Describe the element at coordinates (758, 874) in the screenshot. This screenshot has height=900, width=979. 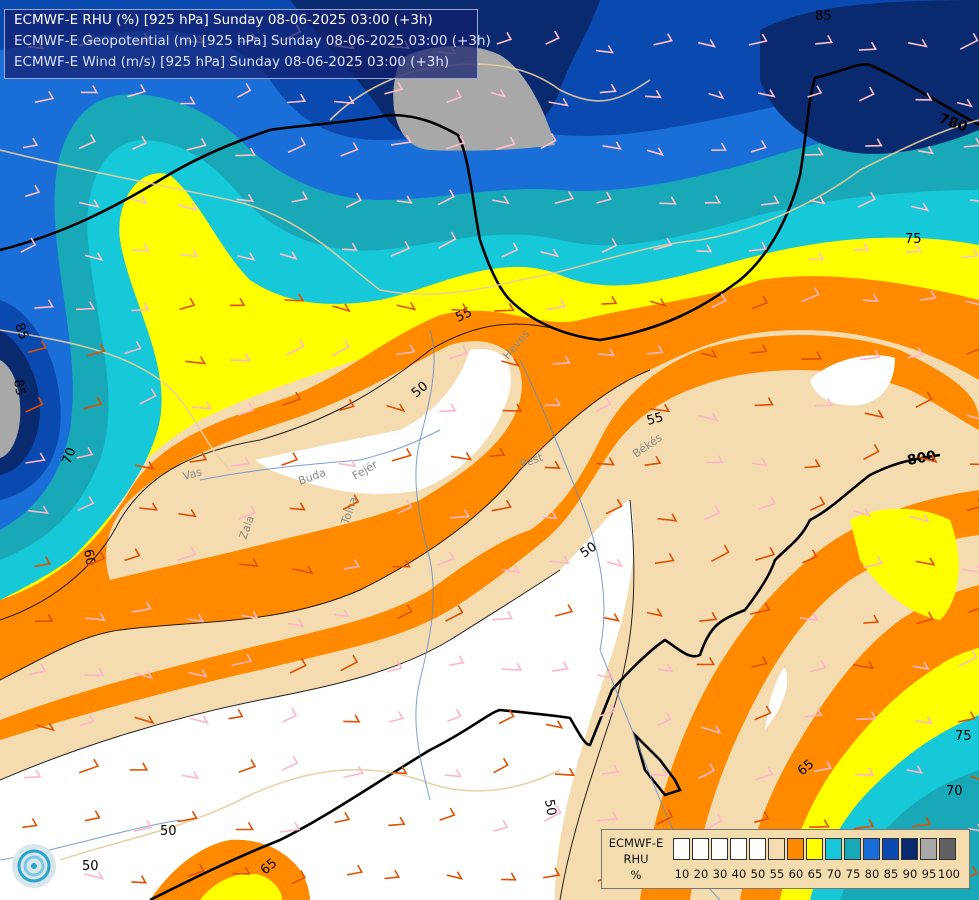
I see `legend-tick: 50` at that location.